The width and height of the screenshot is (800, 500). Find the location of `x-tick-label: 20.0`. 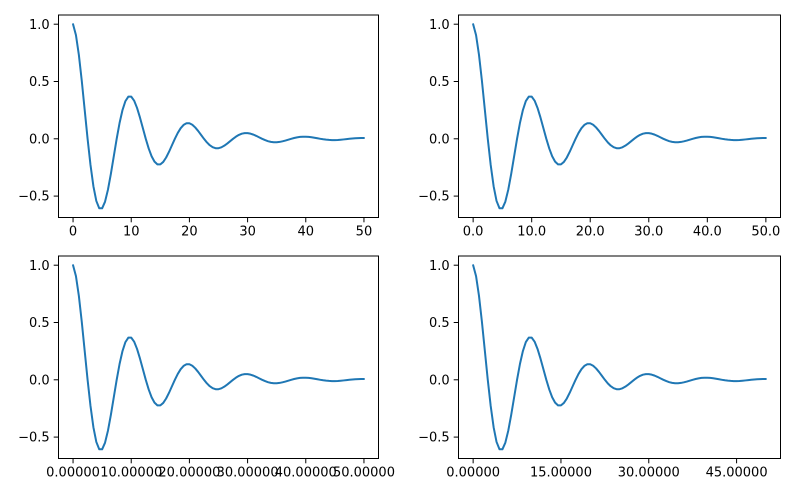

x-tick-label: 20.0 is located at coordinates (590, 232).